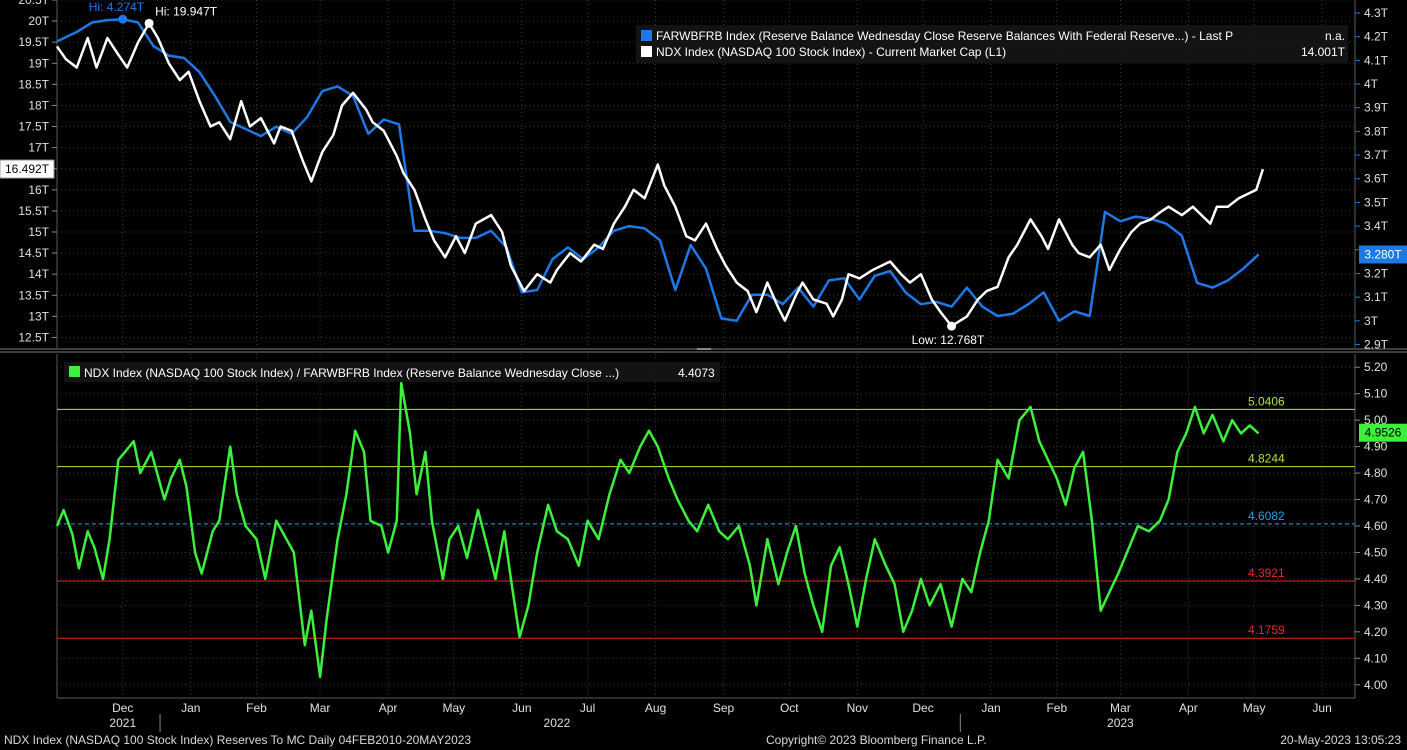 The image size is (1407, 750). I want to click on left-axis-tick-label-5: 18T, so click(38, 105).